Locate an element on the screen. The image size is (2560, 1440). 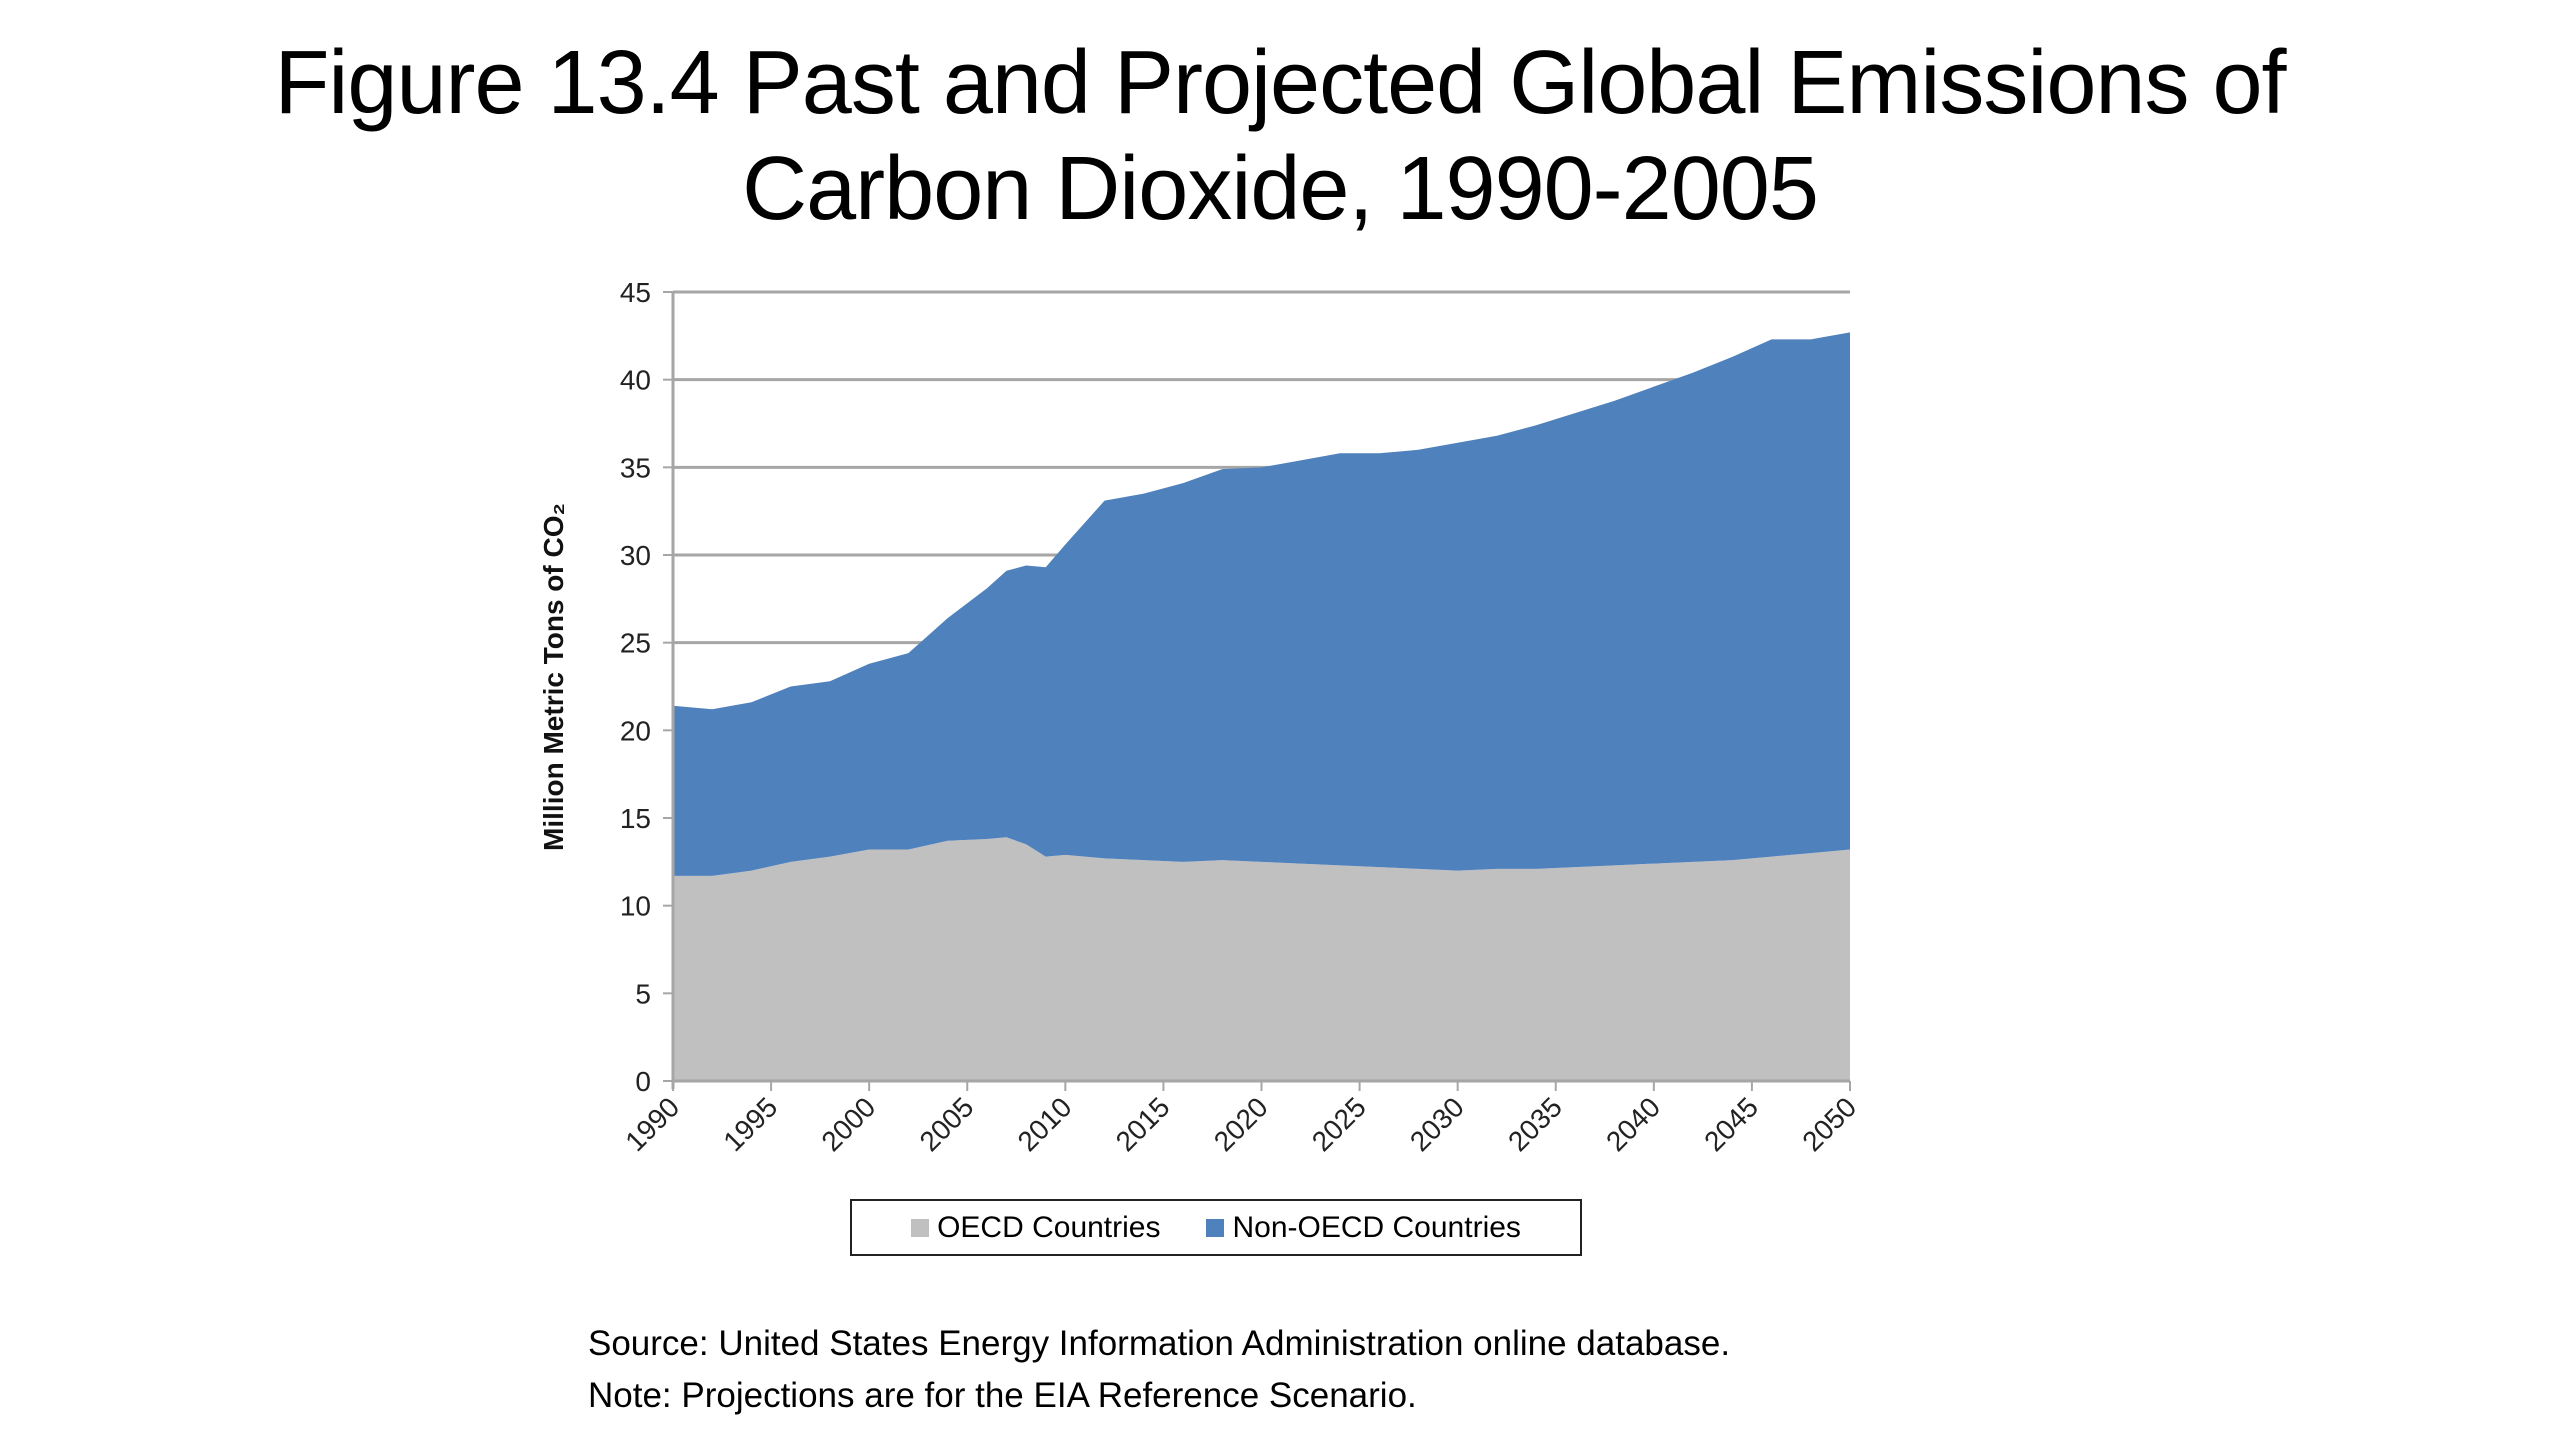
x-tick-label: 2010 is located at coordinates (1045, 1124).